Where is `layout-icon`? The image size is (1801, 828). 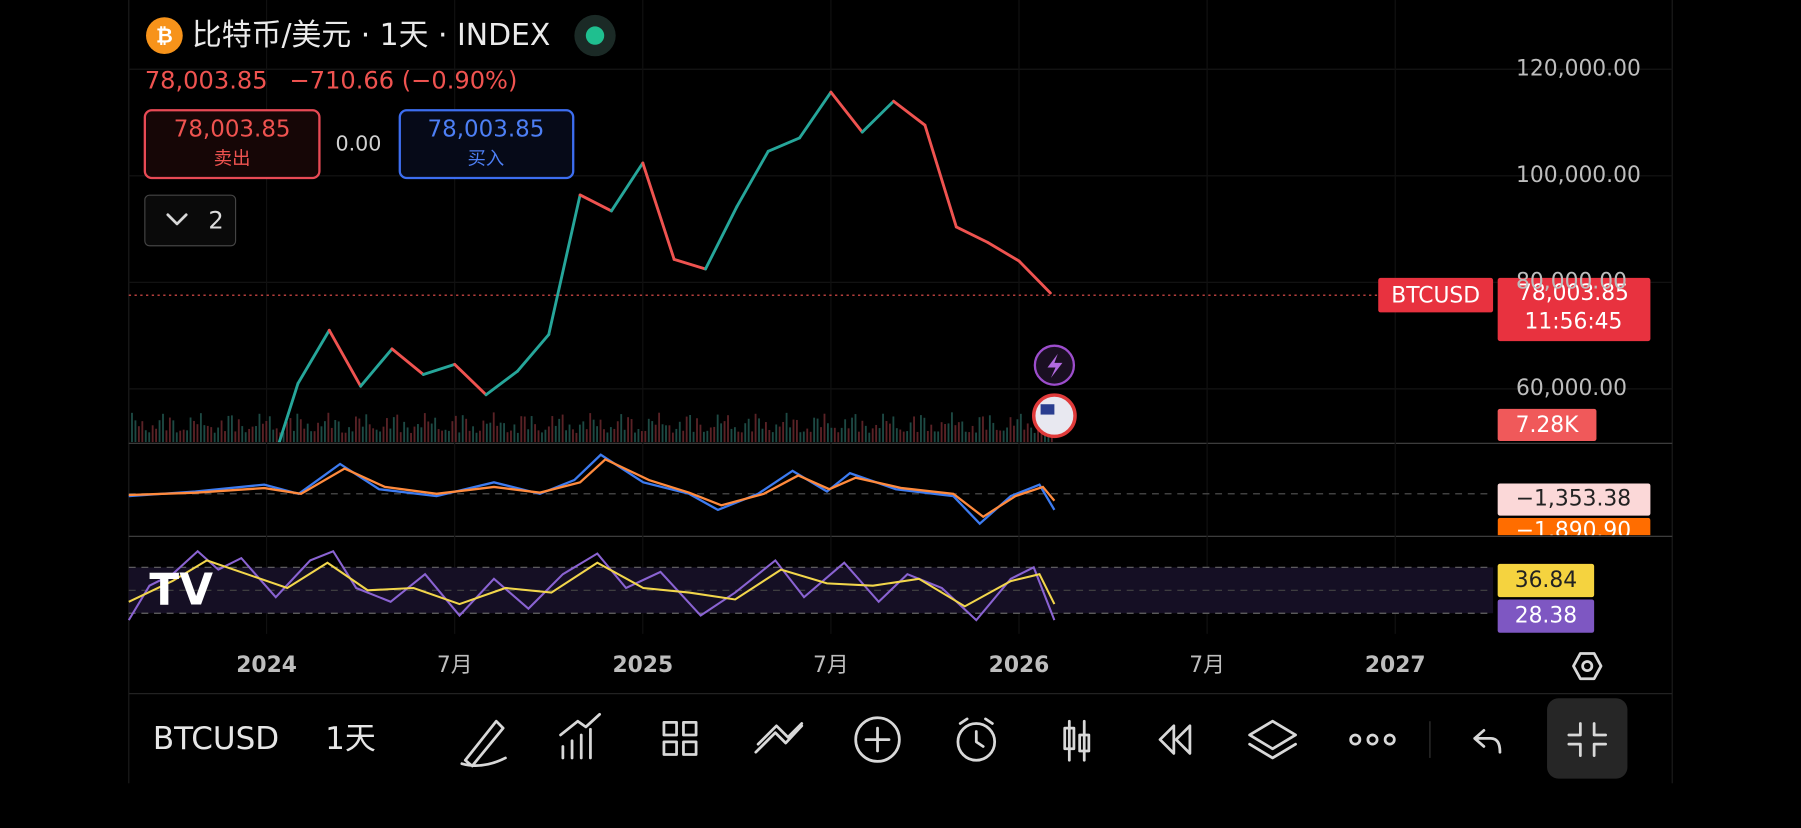 layout-icon is located at coordinates (680, 738).